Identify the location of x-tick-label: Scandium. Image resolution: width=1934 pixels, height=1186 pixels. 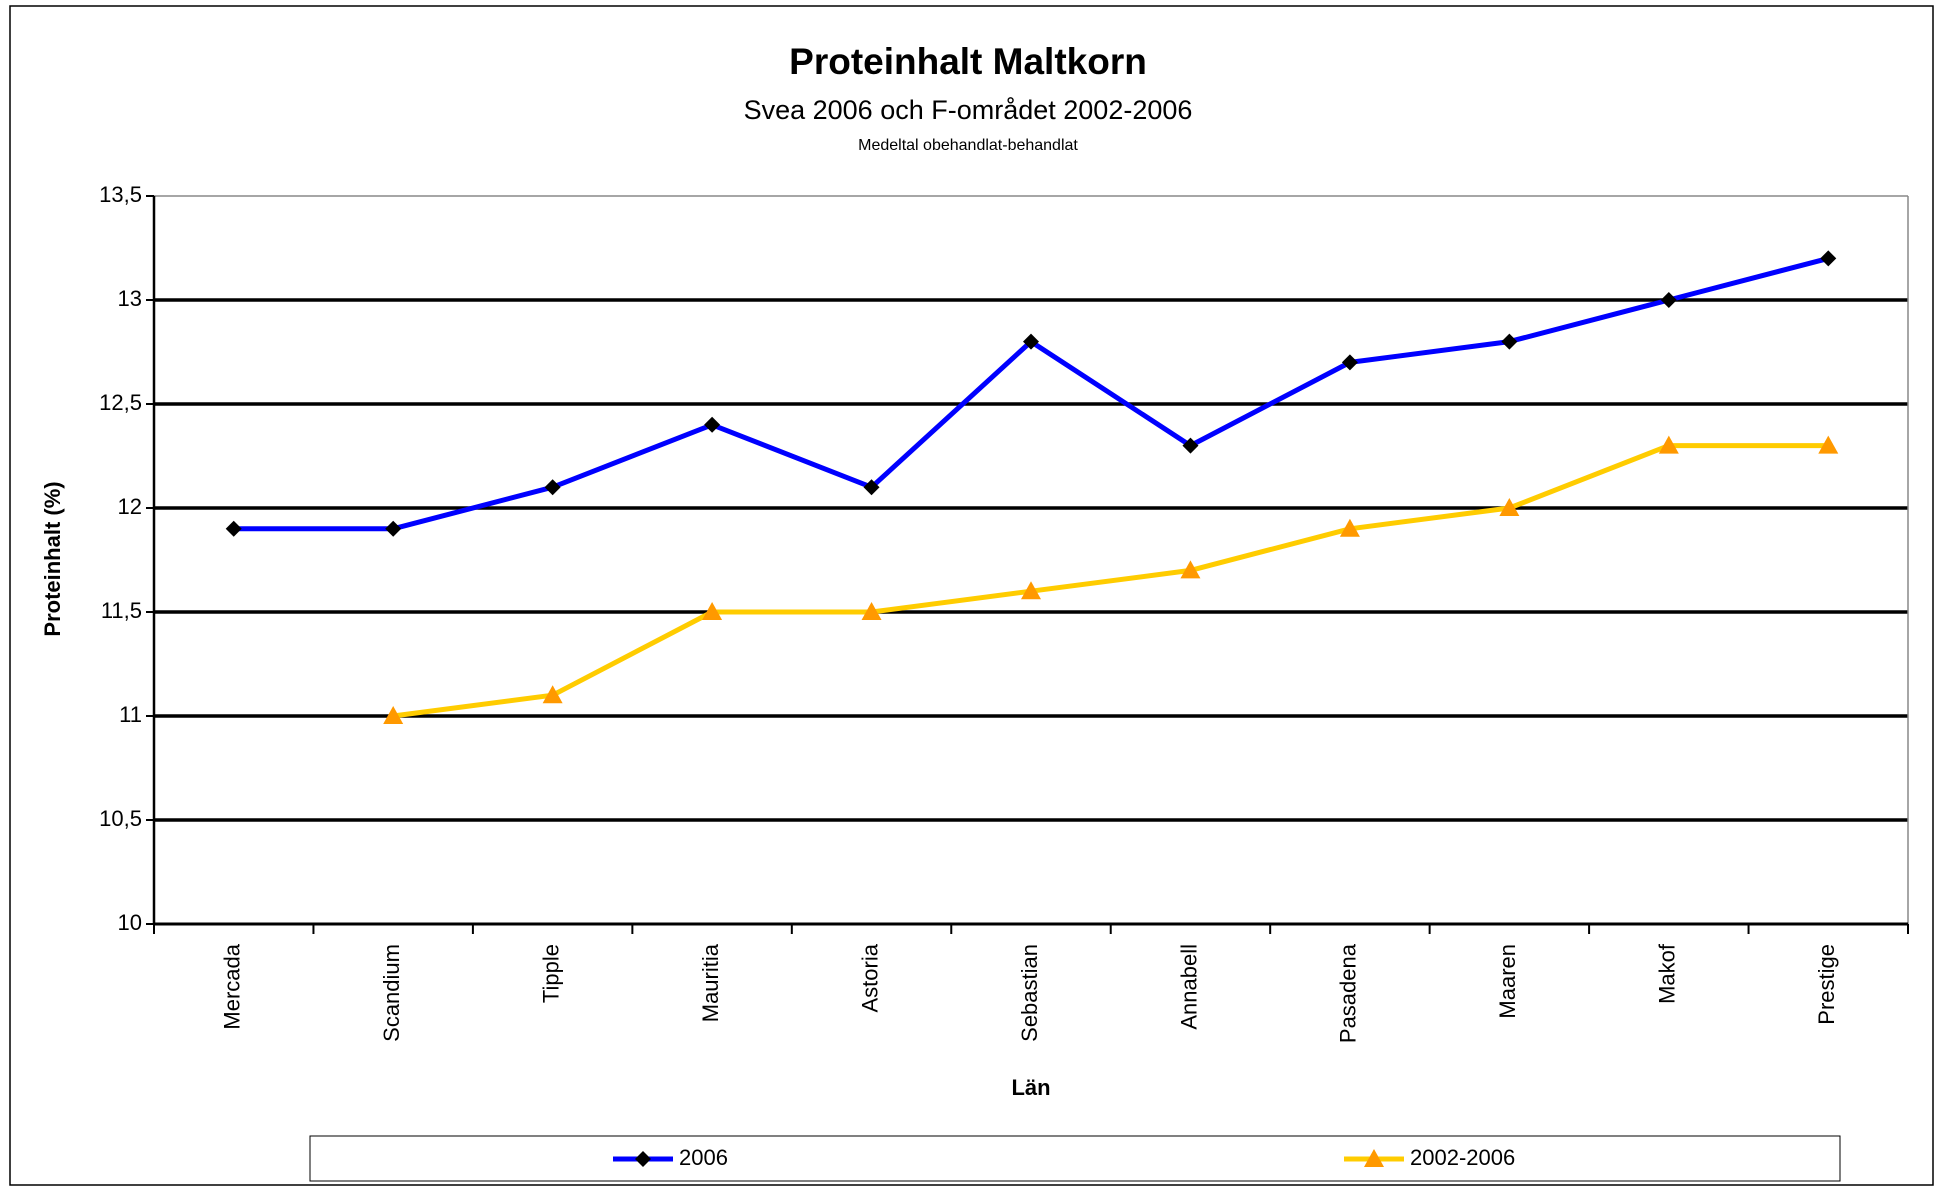
(391, 993).